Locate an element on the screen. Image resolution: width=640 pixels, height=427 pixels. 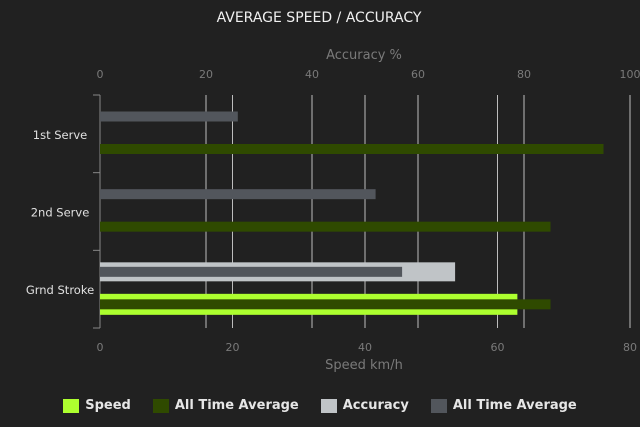
bottom-tick-label: 40 is located at coordinates (365, 347).